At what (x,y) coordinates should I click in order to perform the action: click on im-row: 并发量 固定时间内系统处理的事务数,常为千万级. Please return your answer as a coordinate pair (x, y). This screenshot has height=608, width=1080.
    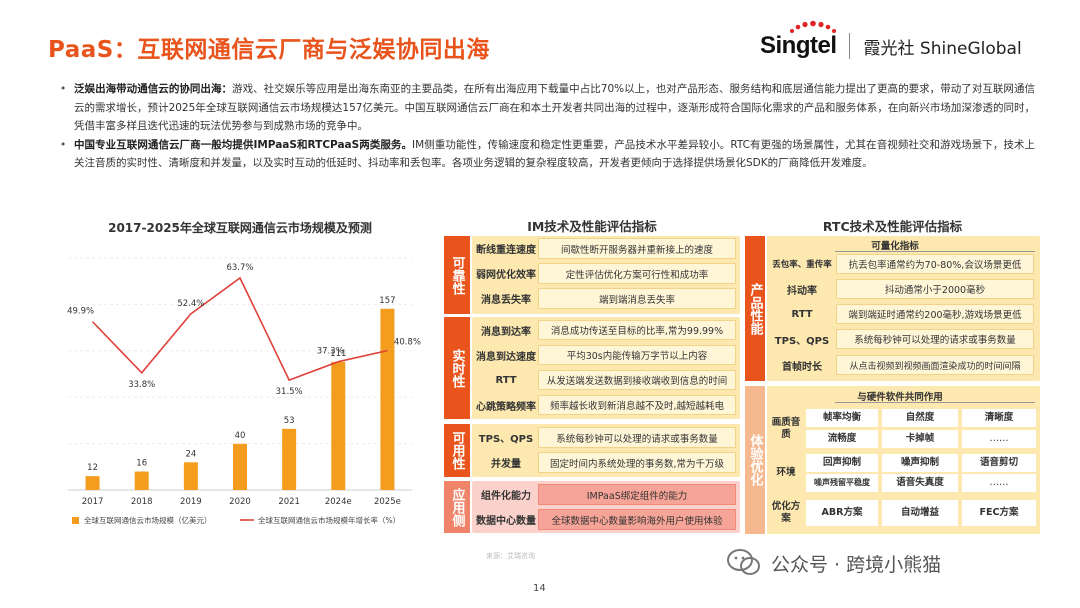
    Looking at the image, I should click on (606, 462).